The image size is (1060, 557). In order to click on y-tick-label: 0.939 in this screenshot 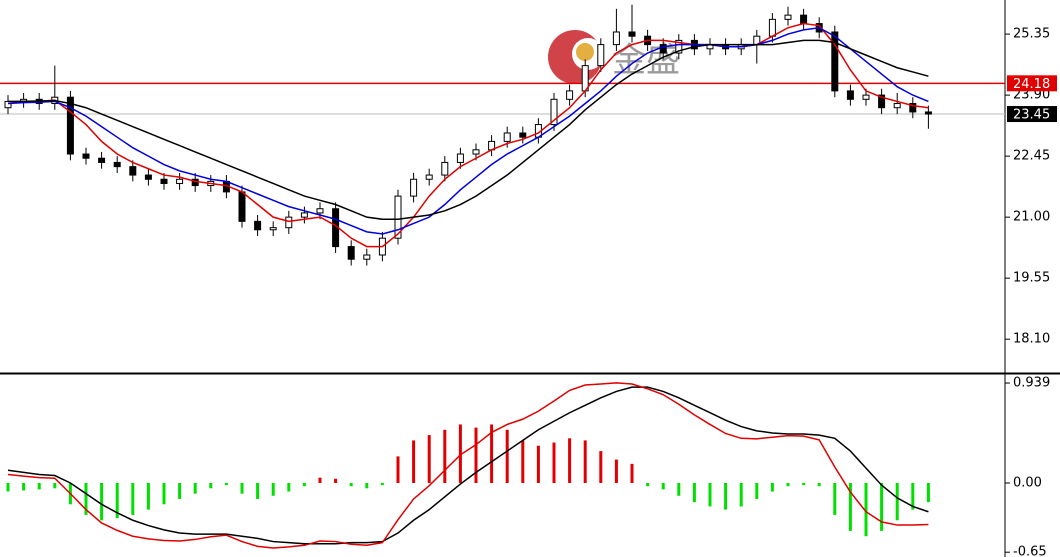, I will do `click(1031, 383)`.